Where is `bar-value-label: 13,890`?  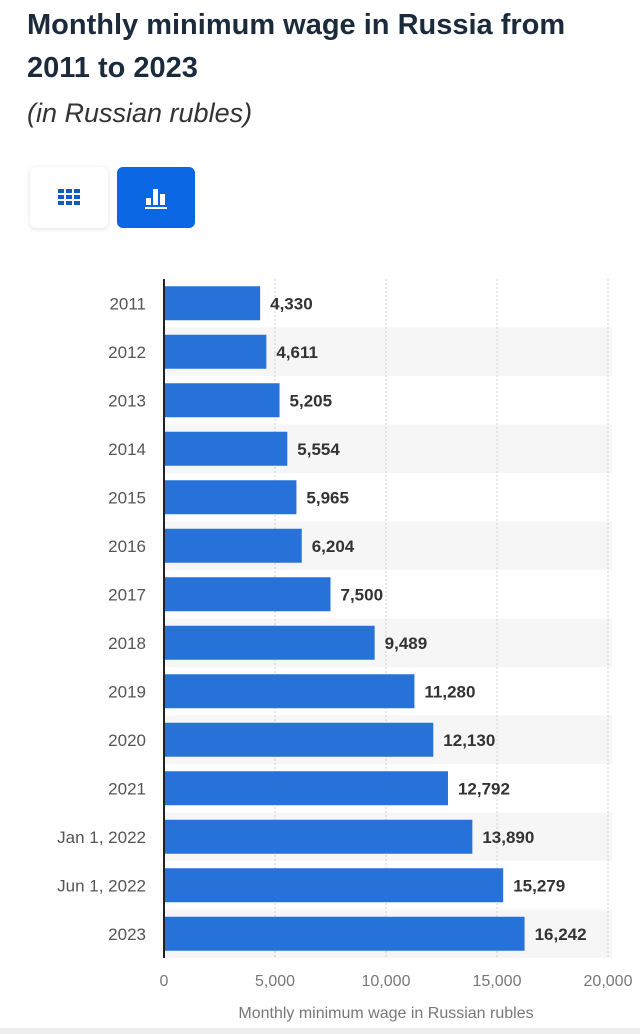
bar-value-label: 13,890 is located at coordinates (508, 837).